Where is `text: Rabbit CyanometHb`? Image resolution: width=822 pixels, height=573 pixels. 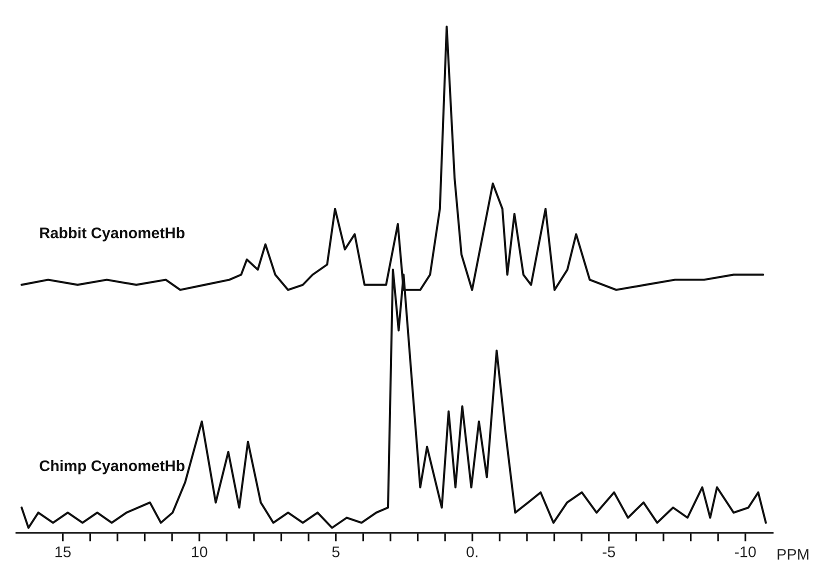
text: Rabbit CyanometHb is located at coordinates (112, 234).